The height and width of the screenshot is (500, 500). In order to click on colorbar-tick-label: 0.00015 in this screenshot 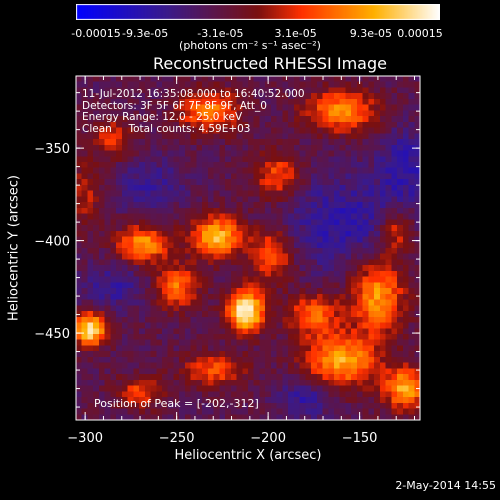, I will do `click(420, 33)`.